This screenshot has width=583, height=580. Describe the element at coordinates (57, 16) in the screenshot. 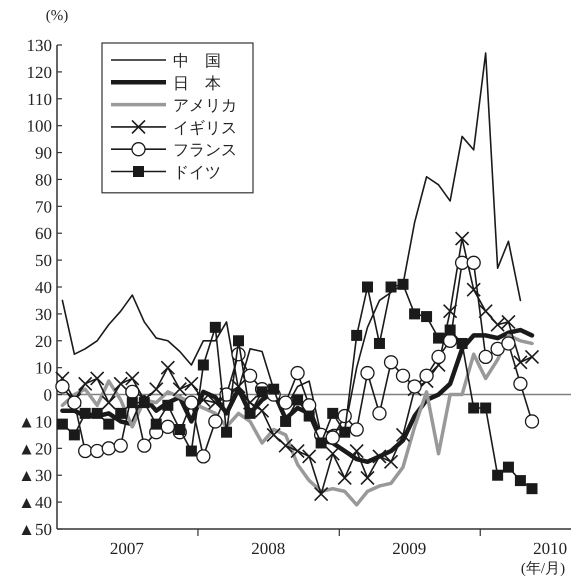

I see `y-axis-title: (%)` at that location.